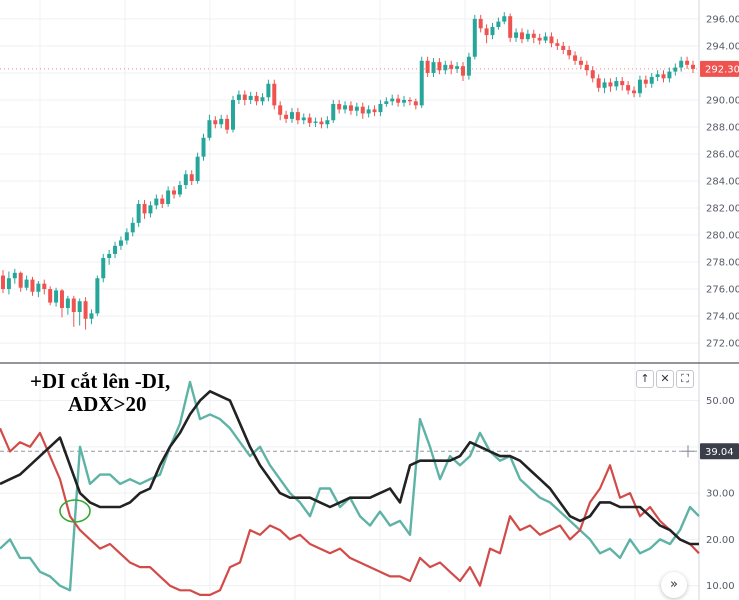 The image size is (739, 600). What do you see at coordinates (645, 379) in the screenshot?
I see `arrow-up-icon: ↑` at bounding box center [645, 379].